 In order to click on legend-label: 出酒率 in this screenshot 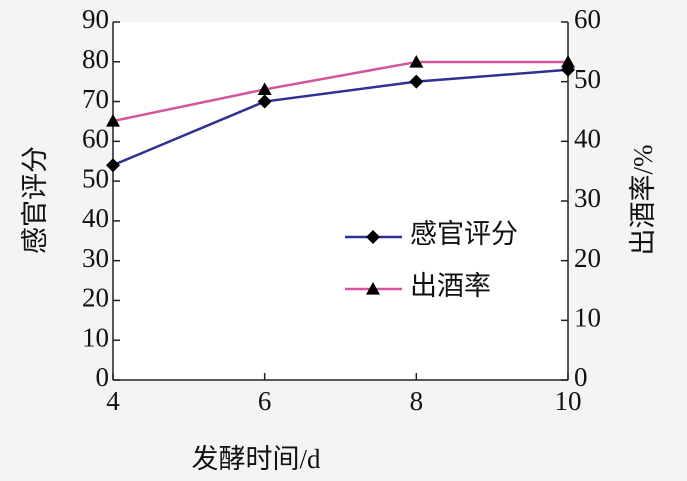, I will do `click(450, 286)`.